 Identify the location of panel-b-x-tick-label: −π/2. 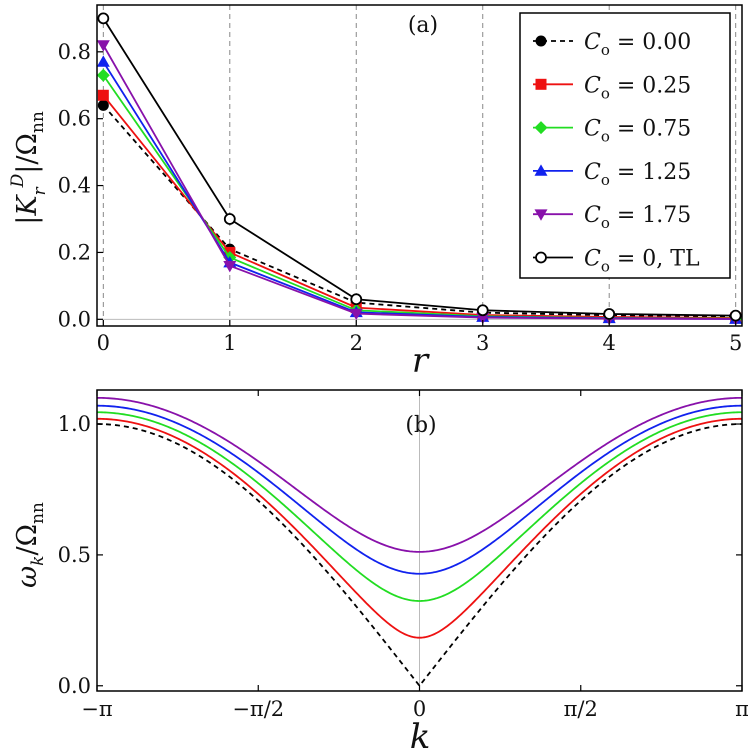
(258, 709).